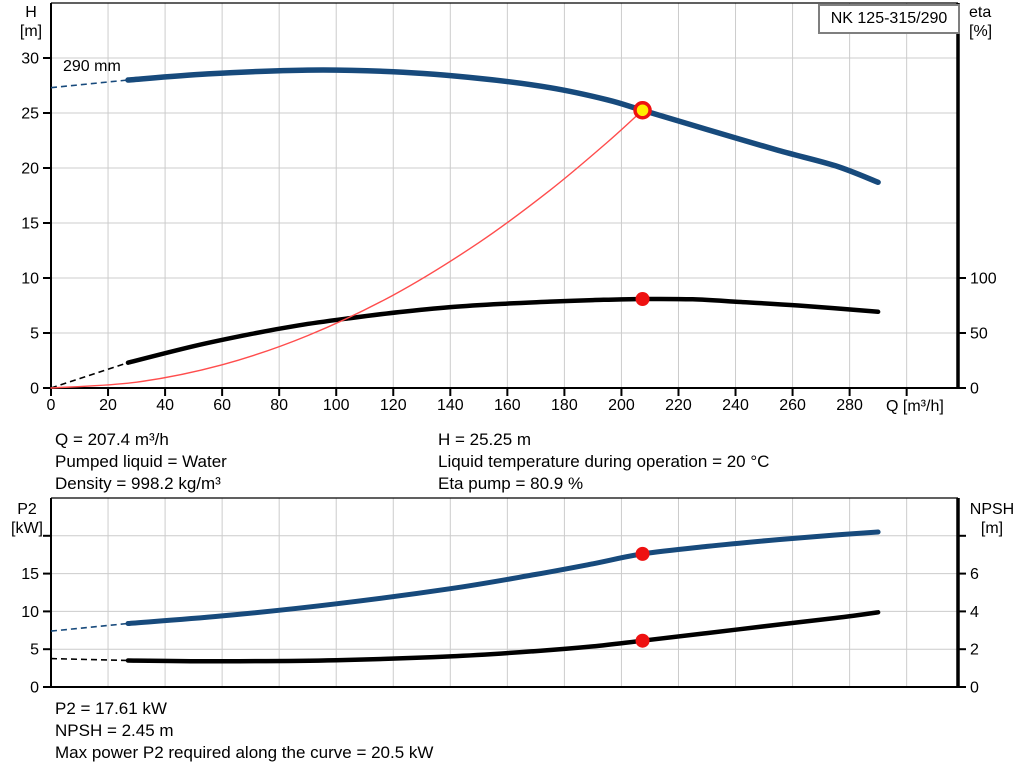 The image size is (1024, 781). I want to click on npsh-axis-unit: NPSH [m], so click(992, 519).